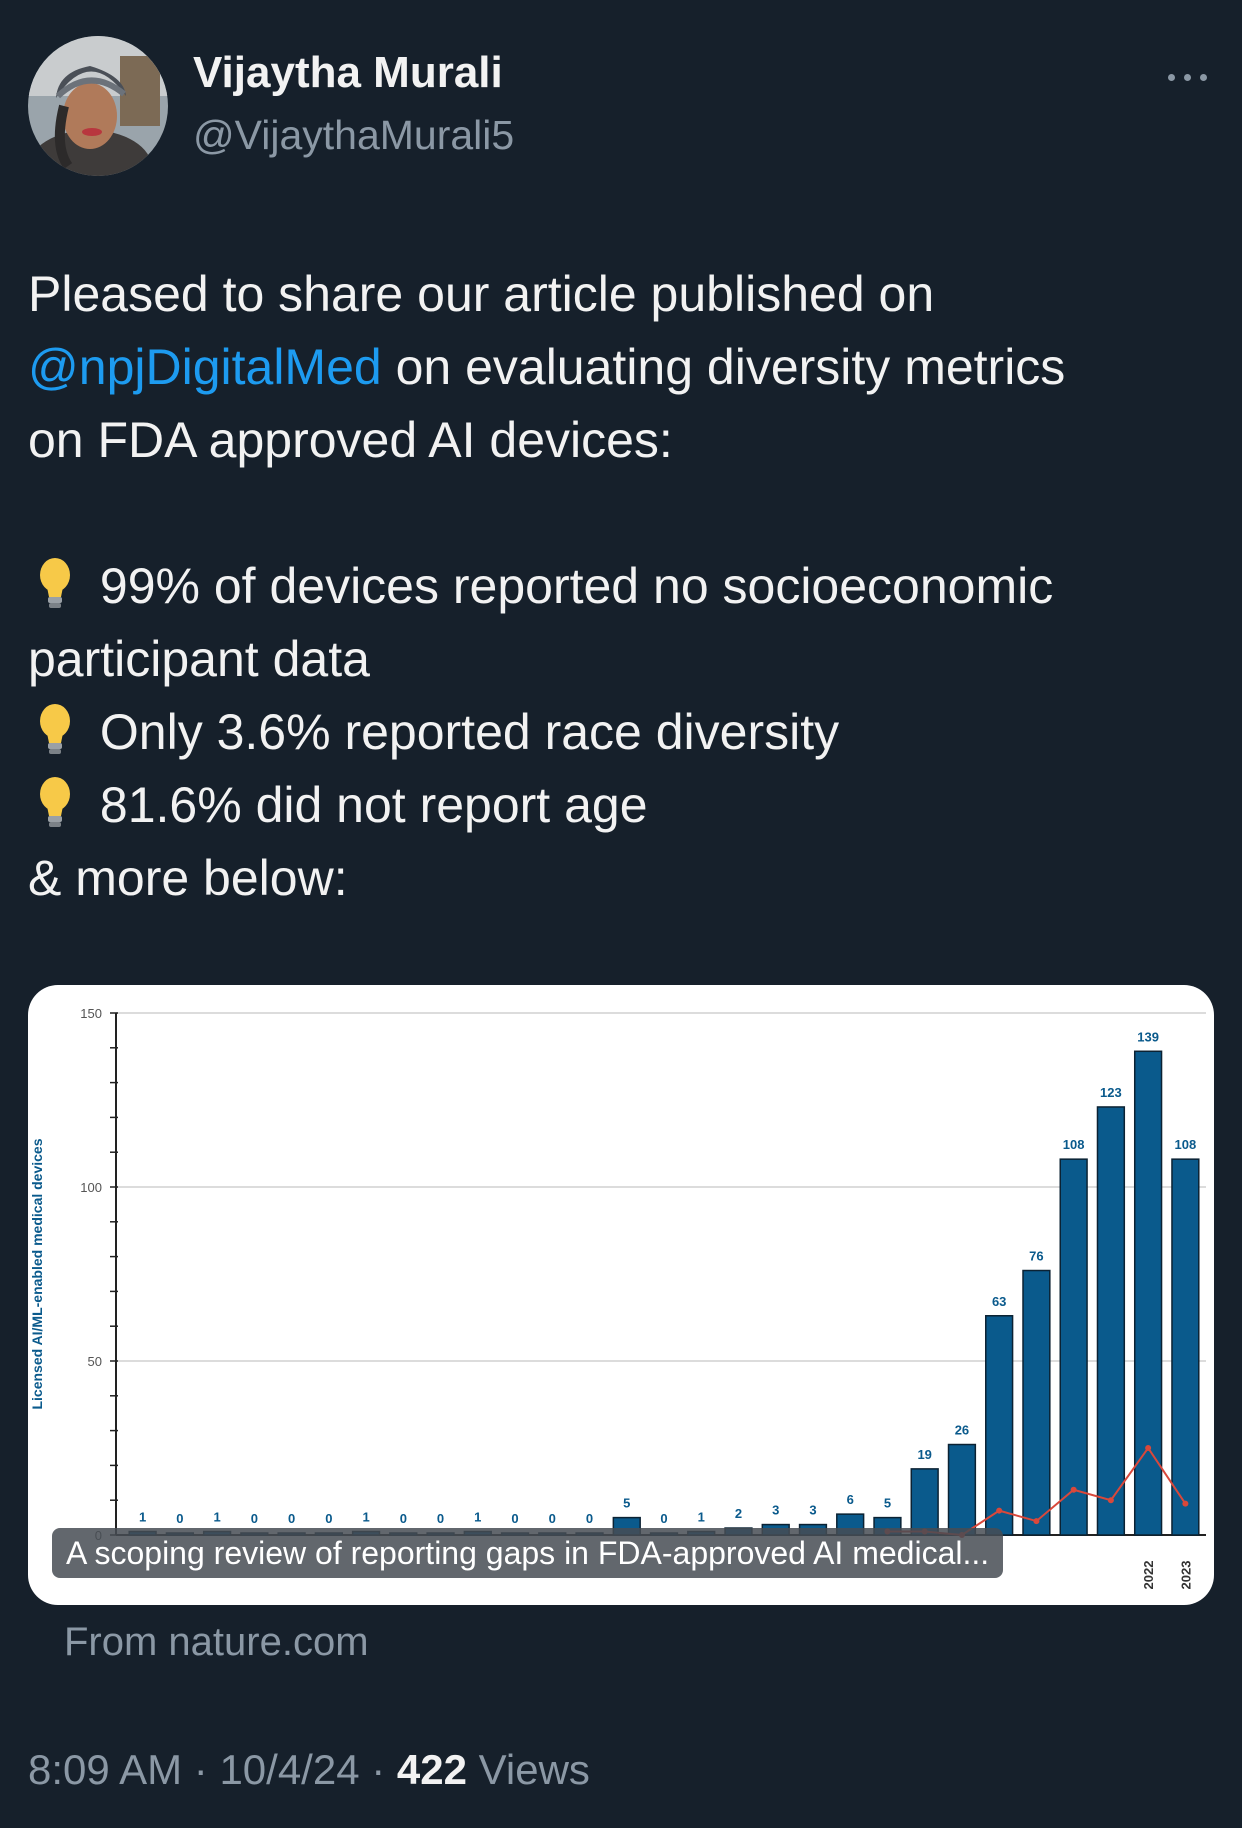  What do you see at coordinates (188, 878) in the screenshot?
I see `tweet-line: & more below:` at bounding box center [188, 878].